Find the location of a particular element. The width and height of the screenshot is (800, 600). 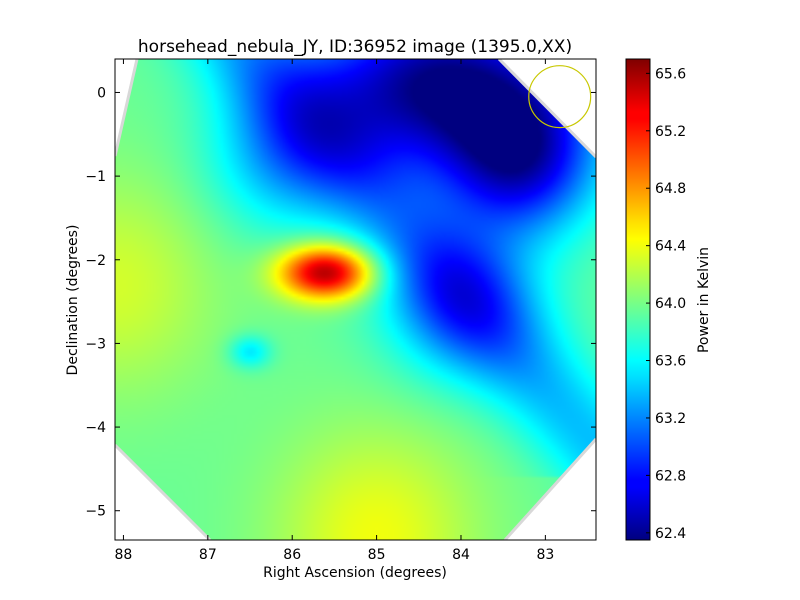

y-tick-label: −3 is located at coordinates (95, 344).